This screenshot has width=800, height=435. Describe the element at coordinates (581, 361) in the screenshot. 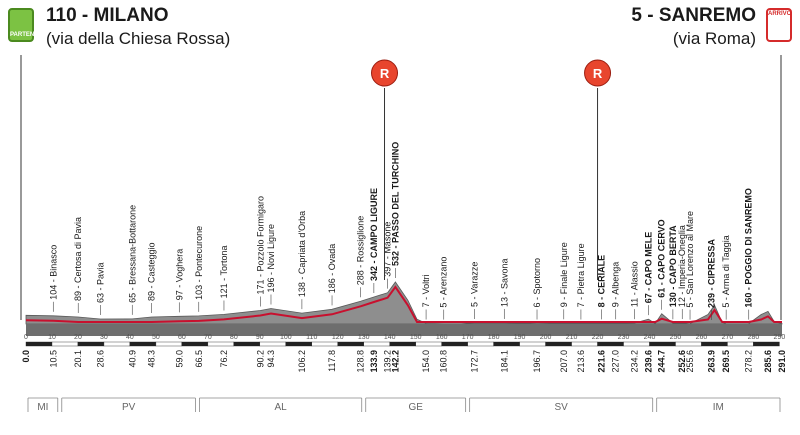

I see `distance-label: 213.6` at that location.